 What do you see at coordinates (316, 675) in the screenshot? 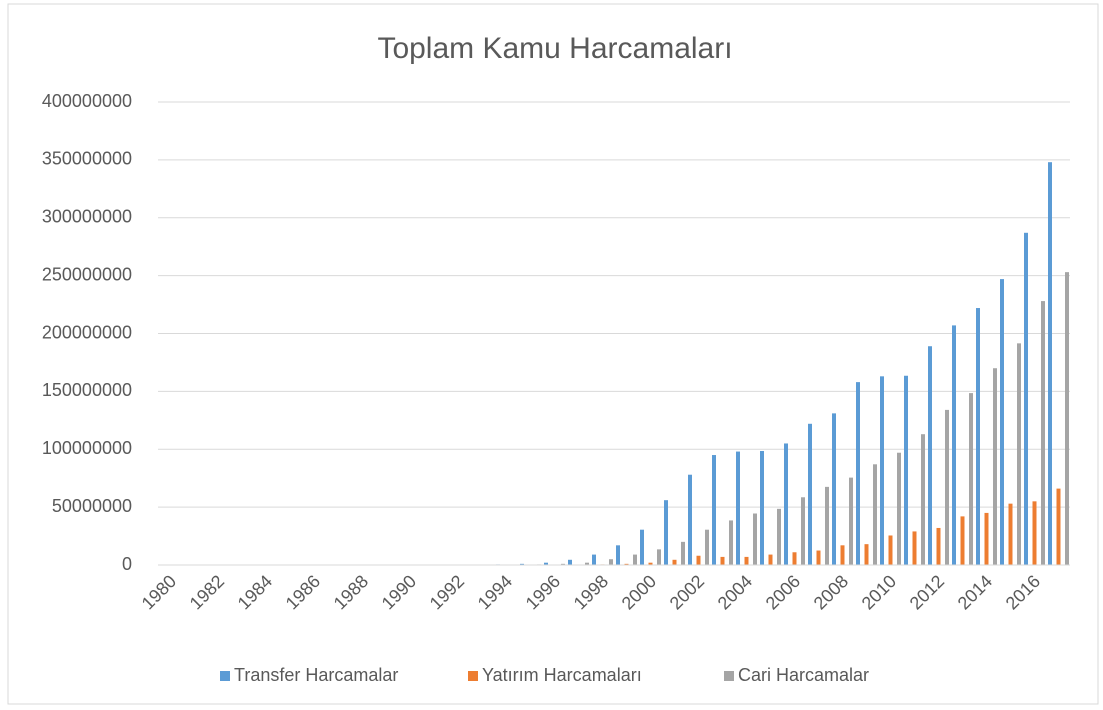
I see `legend-label: Transfer Harcamalar` at bounding box center [316, 675].